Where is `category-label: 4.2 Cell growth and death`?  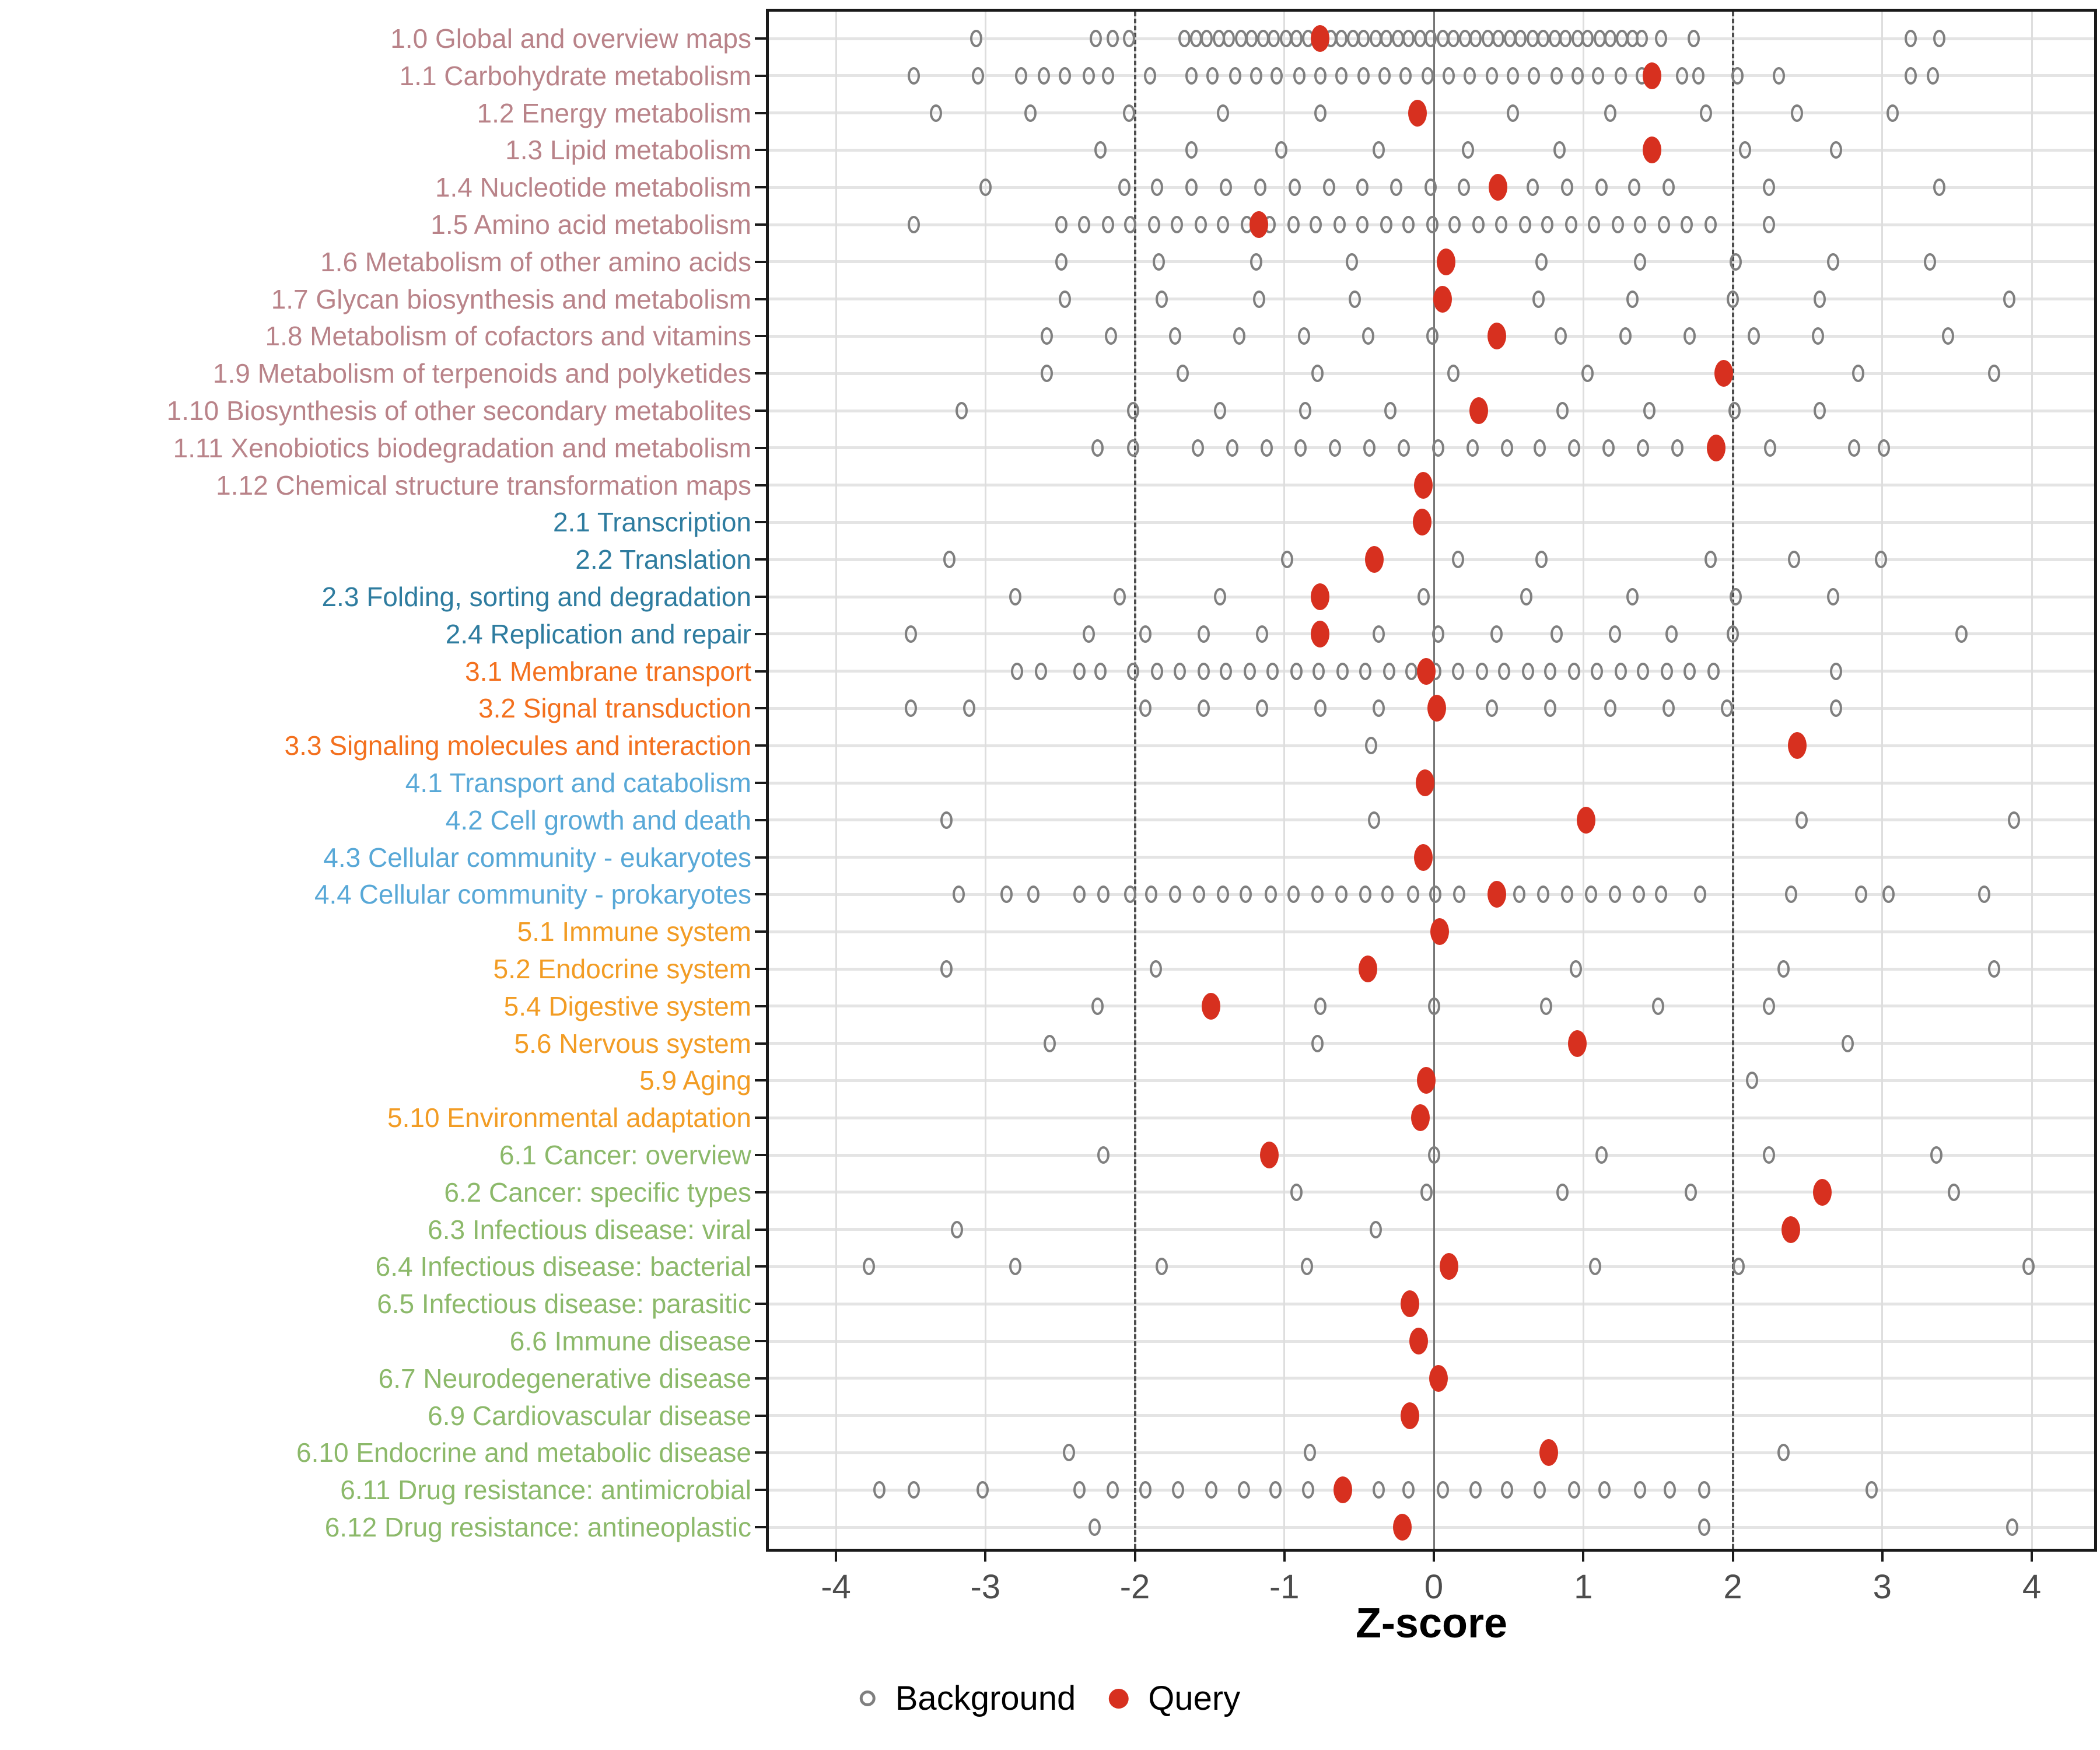 category-label: 4.2 Cell growth and death is located at coordinates (598, 820).